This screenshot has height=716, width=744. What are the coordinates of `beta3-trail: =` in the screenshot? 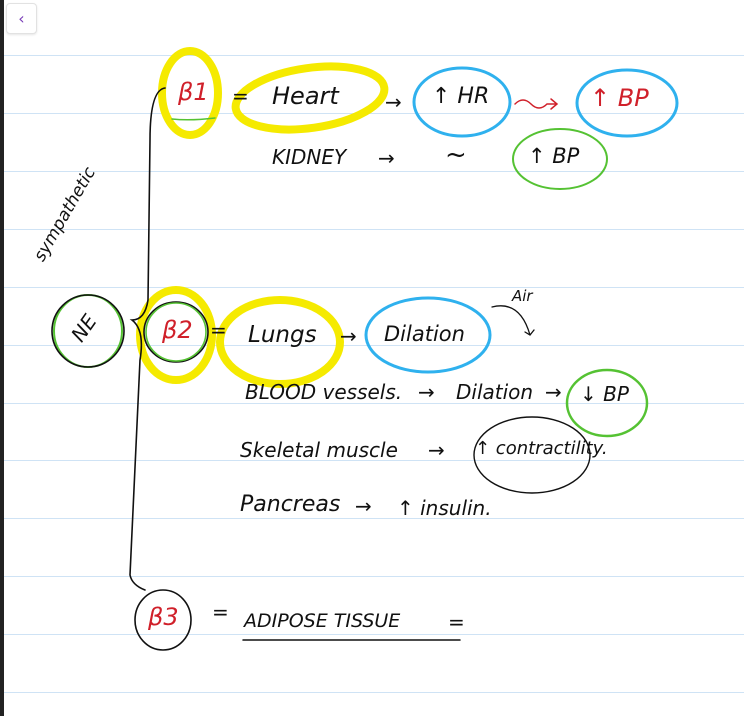 It's located at (456, 622).